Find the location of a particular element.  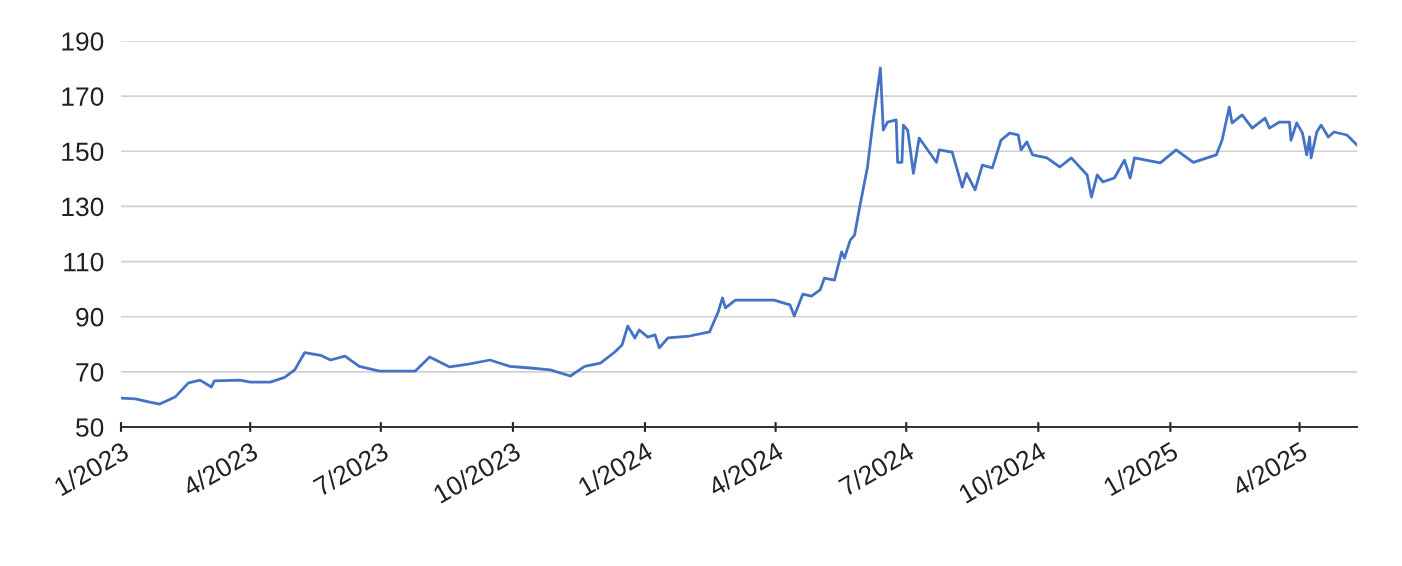

y-tick-label: 90 is located at coordinates (90, 317).